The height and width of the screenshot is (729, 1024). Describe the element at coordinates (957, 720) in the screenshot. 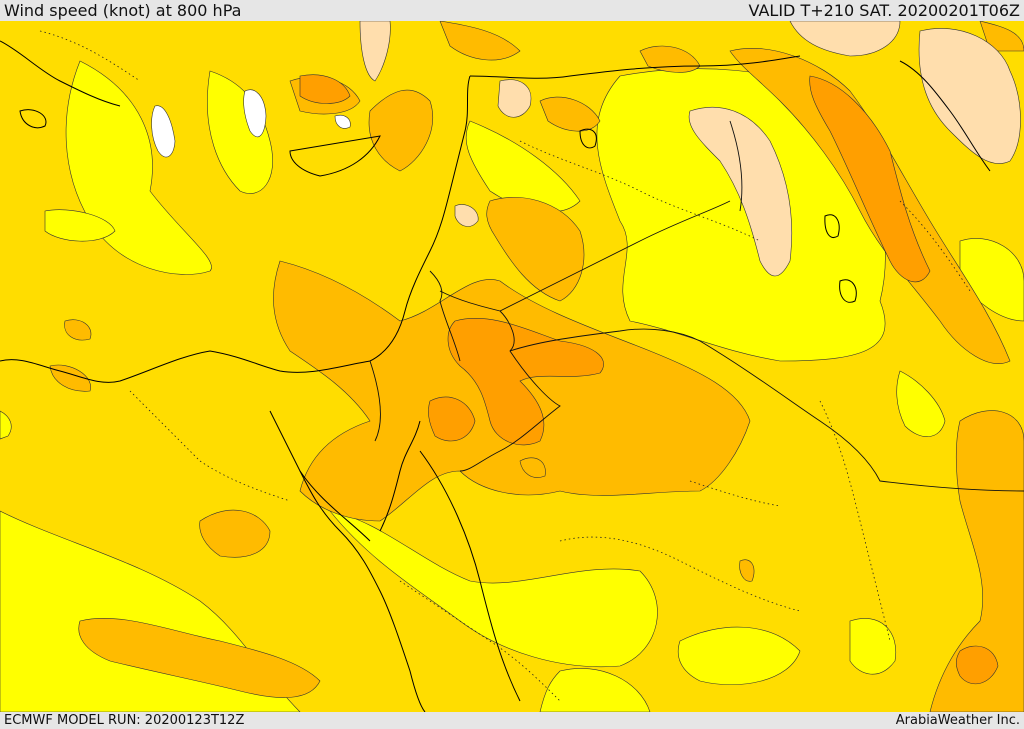

I see `credit-label: ArabiaWeather Inc.` at that location.